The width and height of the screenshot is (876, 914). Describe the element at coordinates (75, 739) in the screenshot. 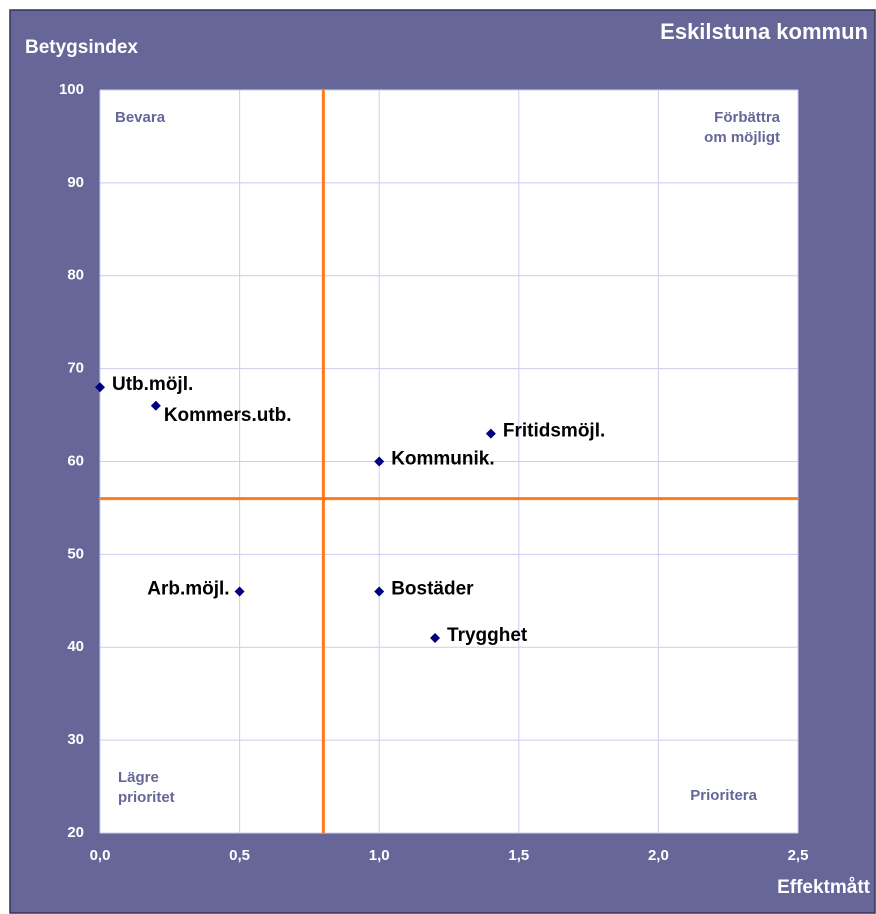

I see `y-tick-label: 30` at that location.